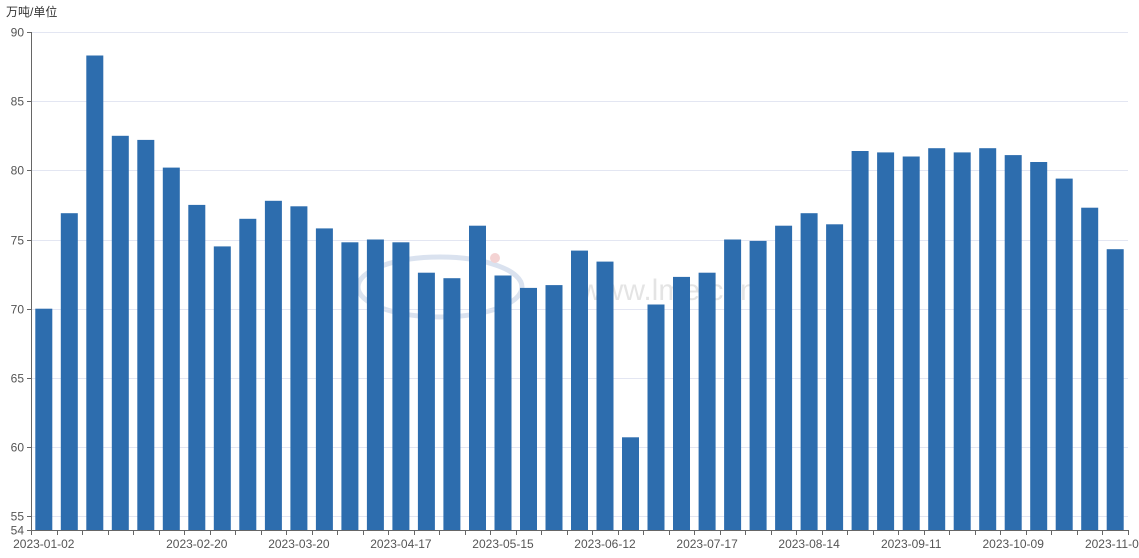  I want to click on y-tick-label: 70, so click(18, 310).